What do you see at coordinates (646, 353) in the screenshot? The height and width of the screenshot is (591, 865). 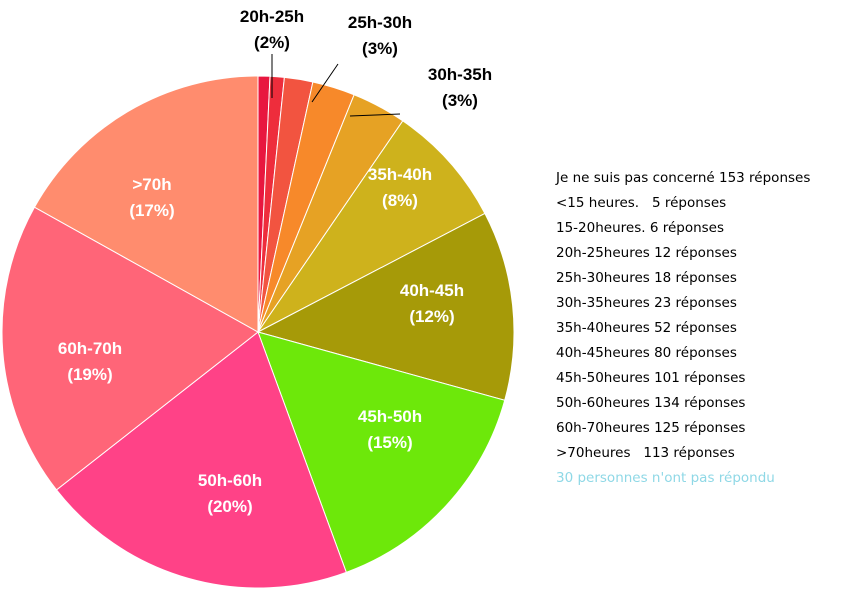 I see `legend-item: 40h-45heures 80 réponses` at bounding box center [646, 353].